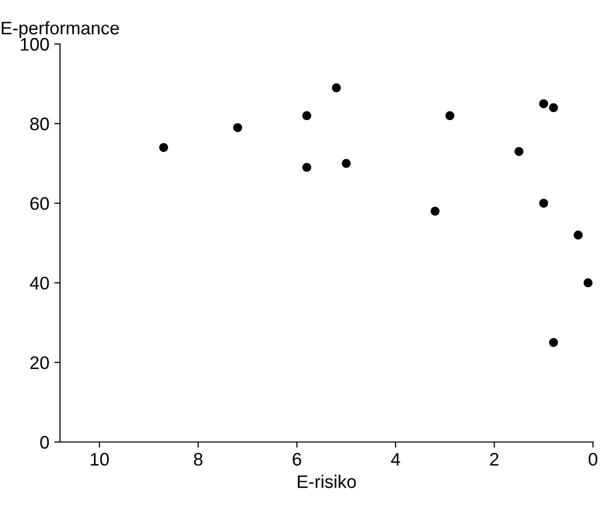 This screenshot has height=505, width=603. I want to click on x-tick-label: 8, so click(198, 459).